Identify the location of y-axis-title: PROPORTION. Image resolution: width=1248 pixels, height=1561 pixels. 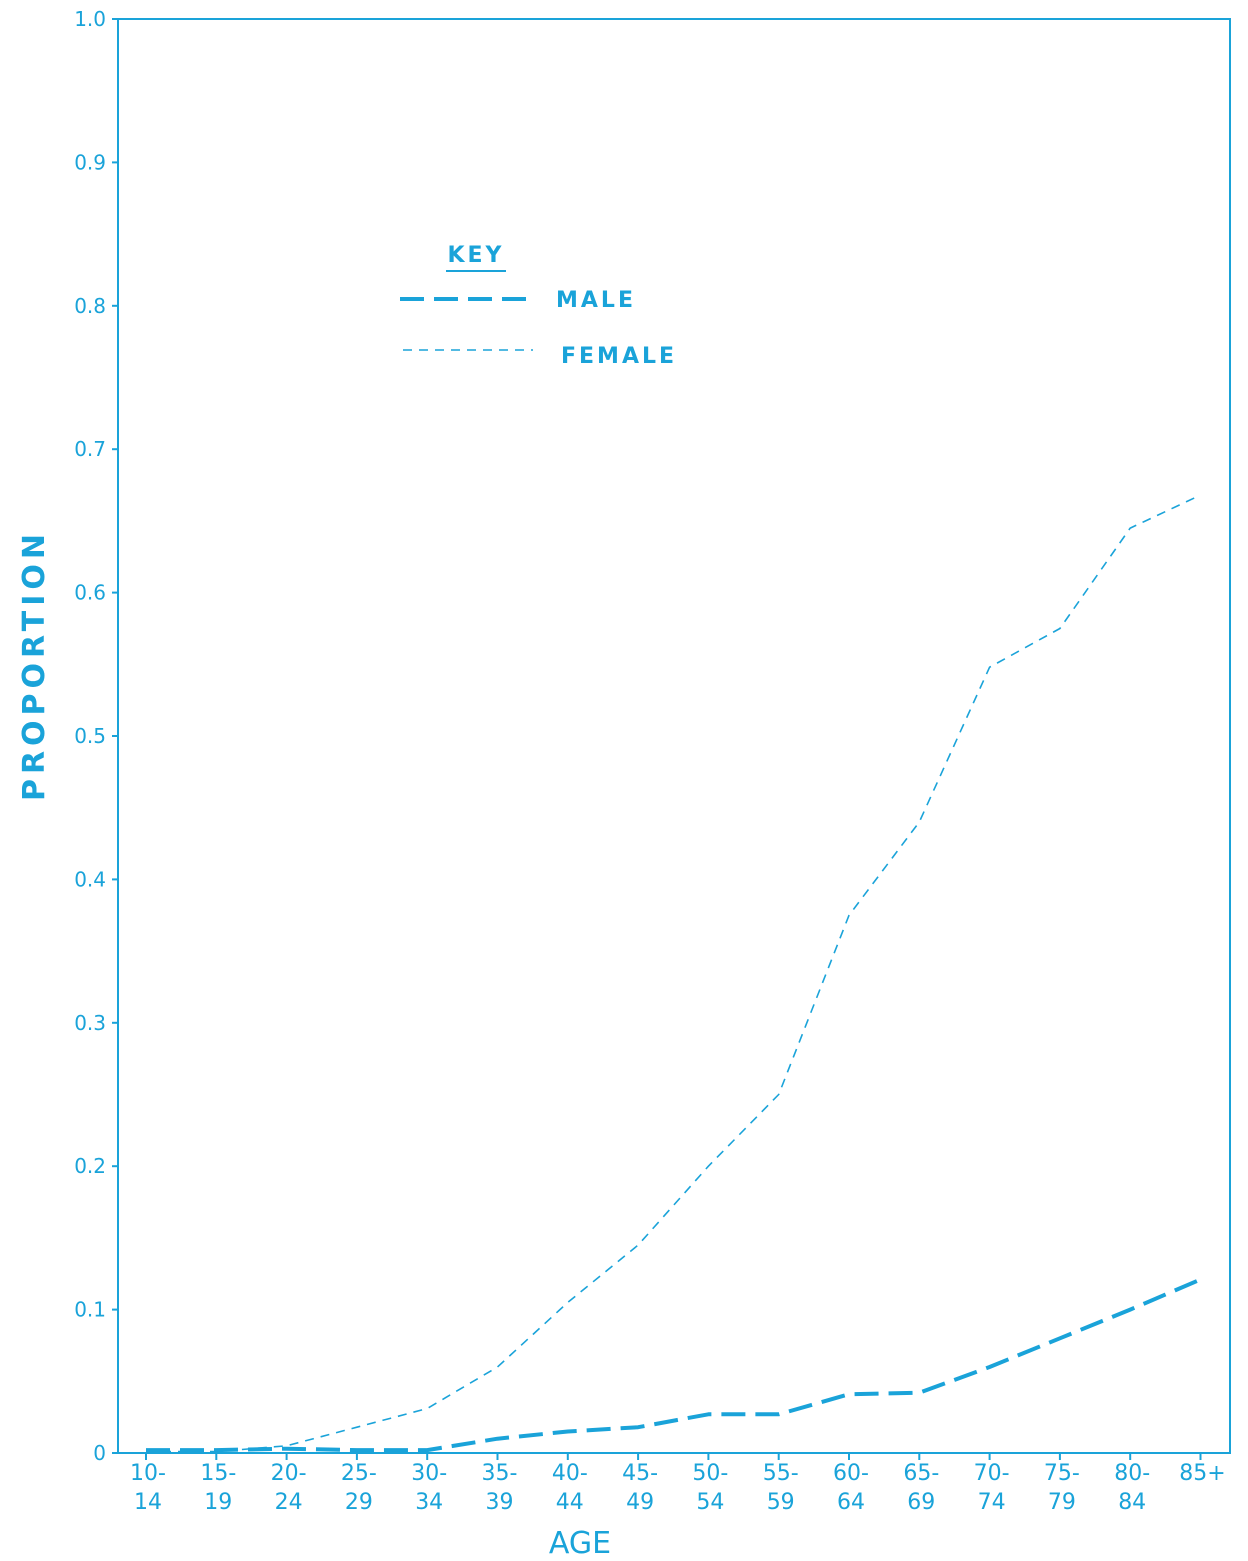
(34, 665).